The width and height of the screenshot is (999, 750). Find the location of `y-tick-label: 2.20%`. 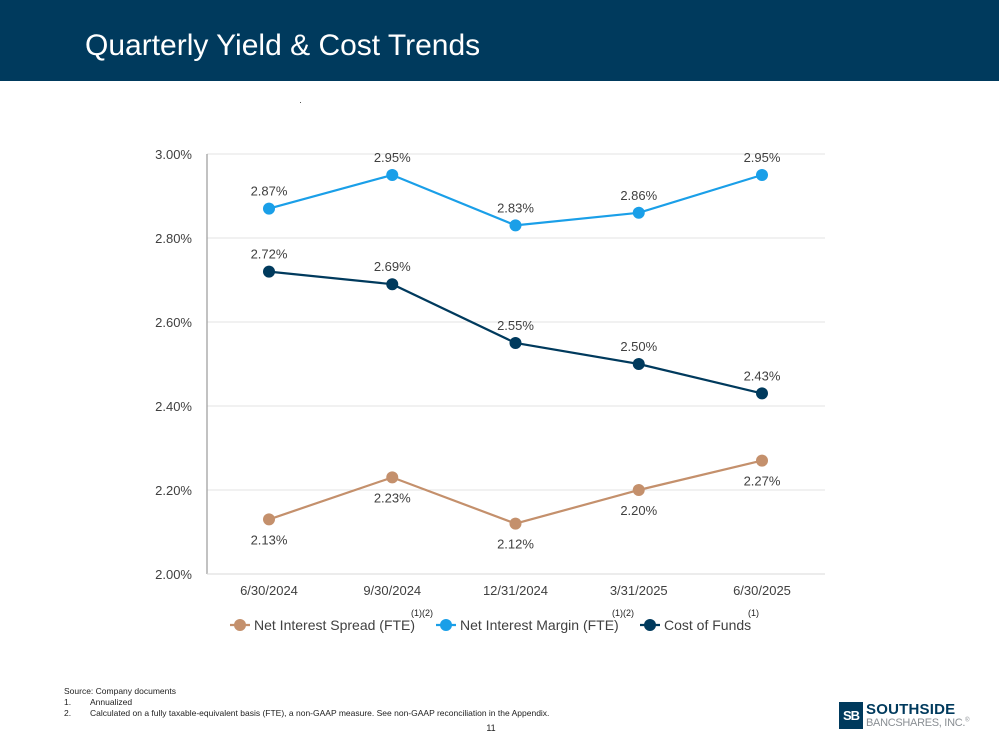

y-tick-label: 2.20% is located at coordinates (173, 490).